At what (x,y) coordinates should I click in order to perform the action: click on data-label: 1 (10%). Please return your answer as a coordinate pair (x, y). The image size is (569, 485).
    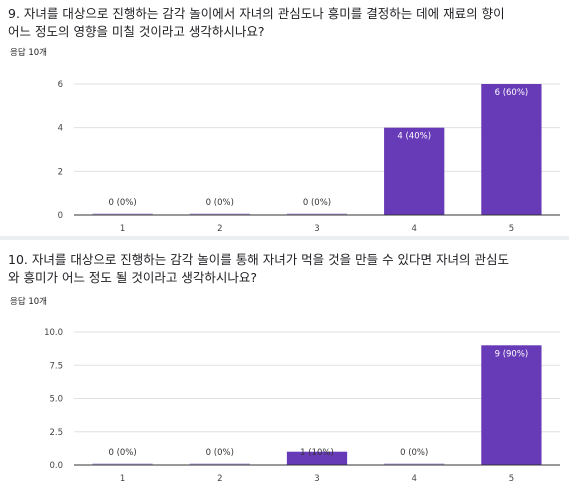
    Looking at the image, I should click on (317, 453).